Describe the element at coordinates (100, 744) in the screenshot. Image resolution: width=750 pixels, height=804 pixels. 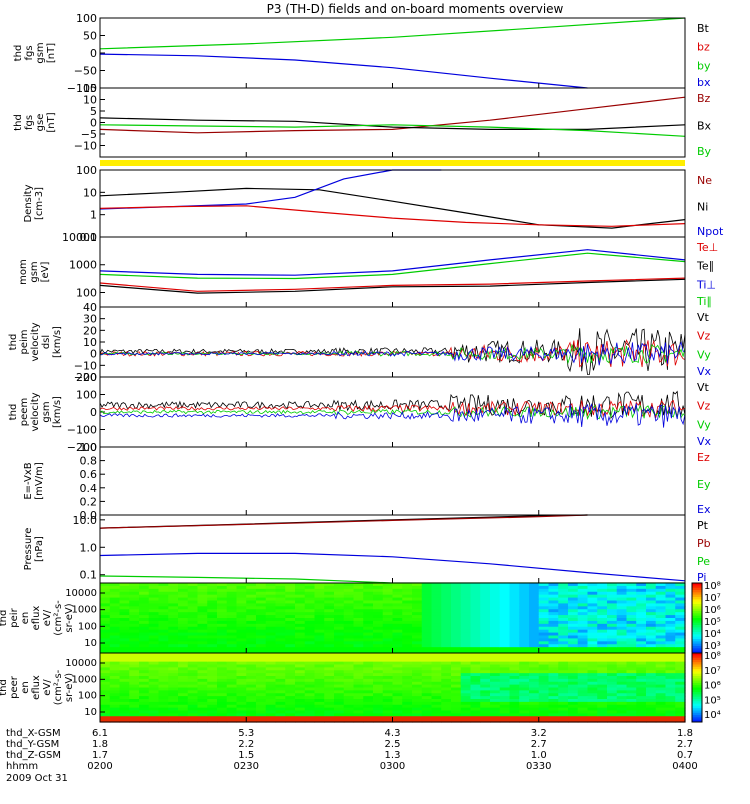
I see `axis-row-value: 1.8` at that location.